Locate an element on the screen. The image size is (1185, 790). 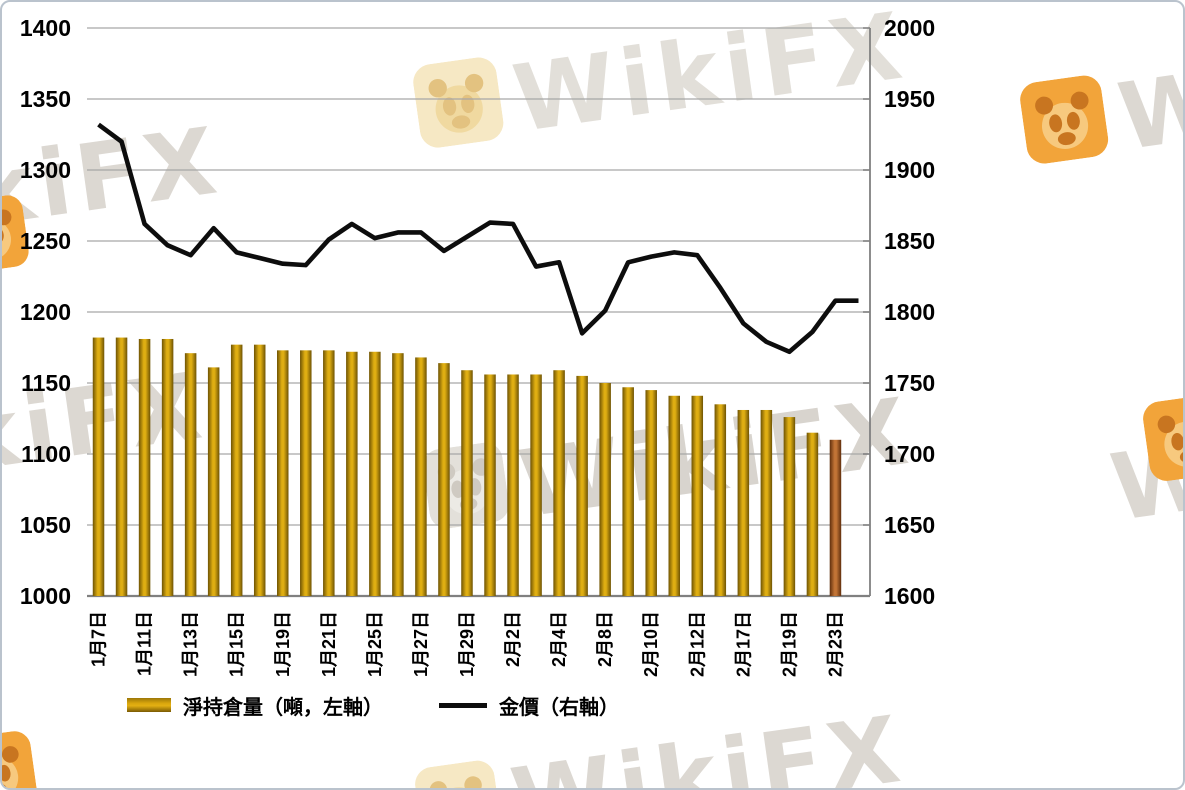
x-axis-tick-label: 2月23日 is located at coordinates (835, 644).